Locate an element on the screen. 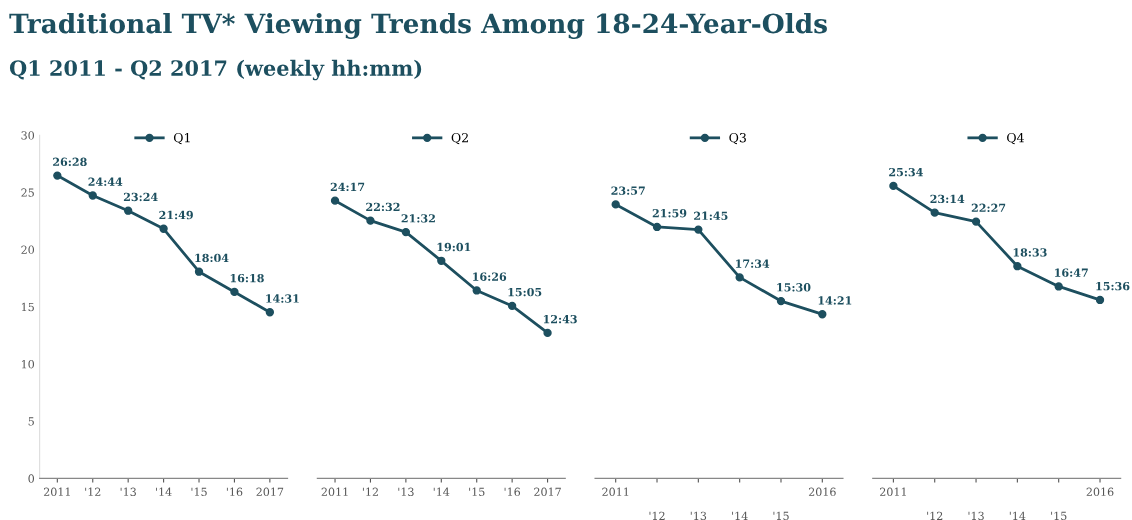 The height and width of the screenshot is (520, 1132). data-label: 19:01 is located at coordinates (454, 247).